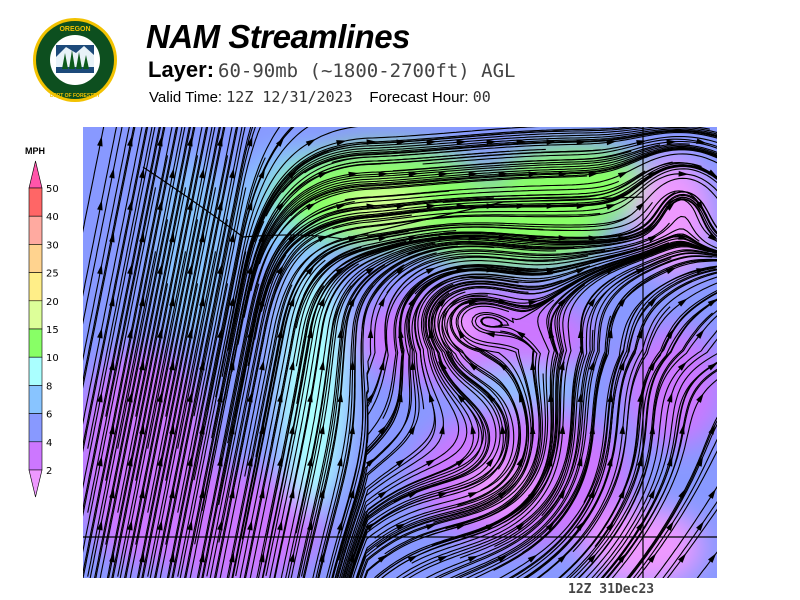 This screenshot has width=800, height=600. What do you see at coordinates (35, 174) in the screenshot?
I see `legend-max-arrow` at bounding box center [35, 174].